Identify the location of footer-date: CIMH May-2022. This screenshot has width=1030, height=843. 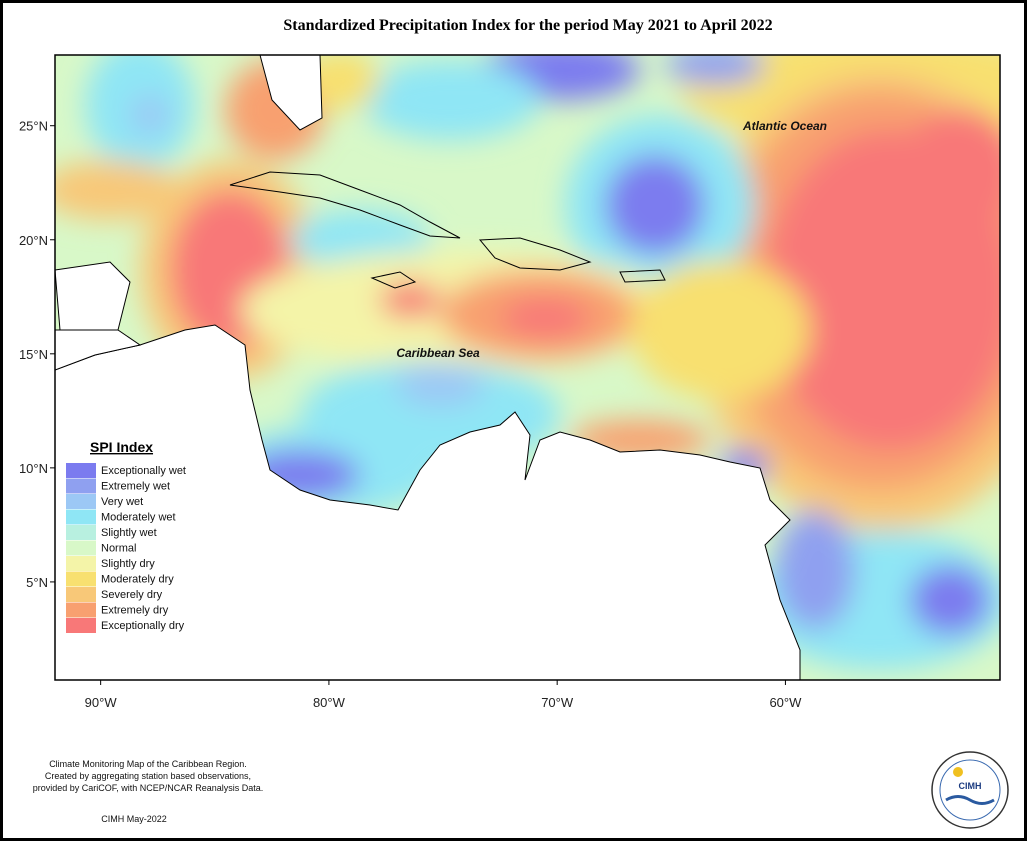
(134, 819).